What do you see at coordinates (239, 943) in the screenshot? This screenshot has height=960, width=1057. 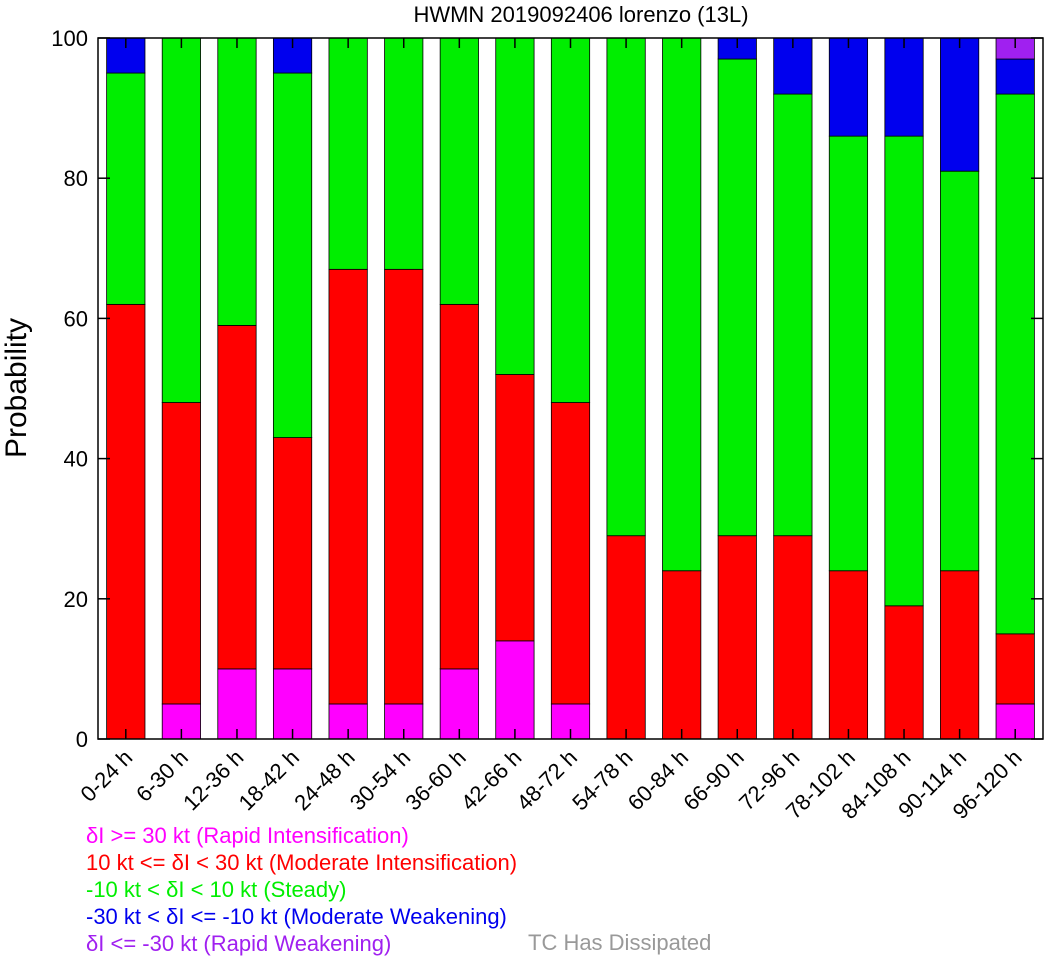 I see `legend-entry-rapid-weakening: δI <= -30 kt (Rapid Weakening)` at bounding box center [239, 943].